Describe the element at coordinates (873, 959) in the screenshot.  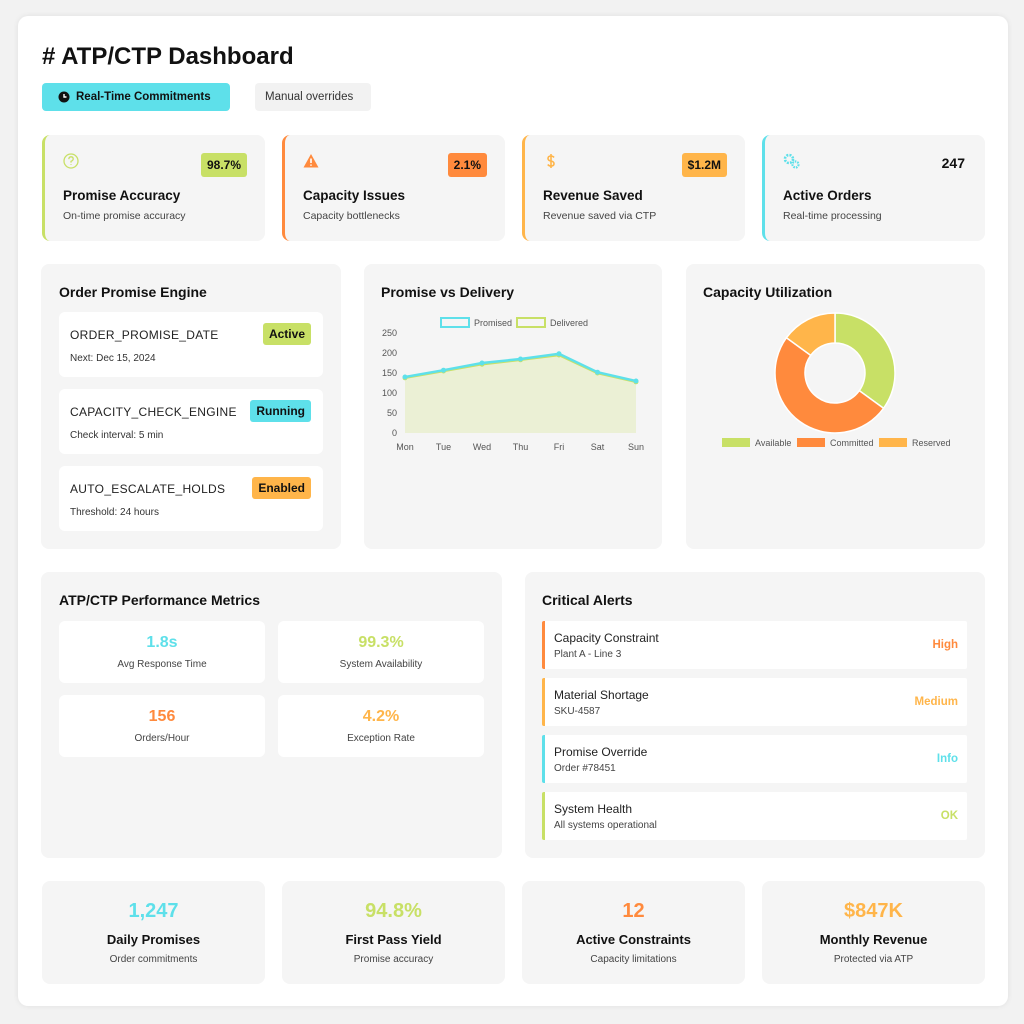
I see `summary-subtitle: Protected via ATP` at that location.